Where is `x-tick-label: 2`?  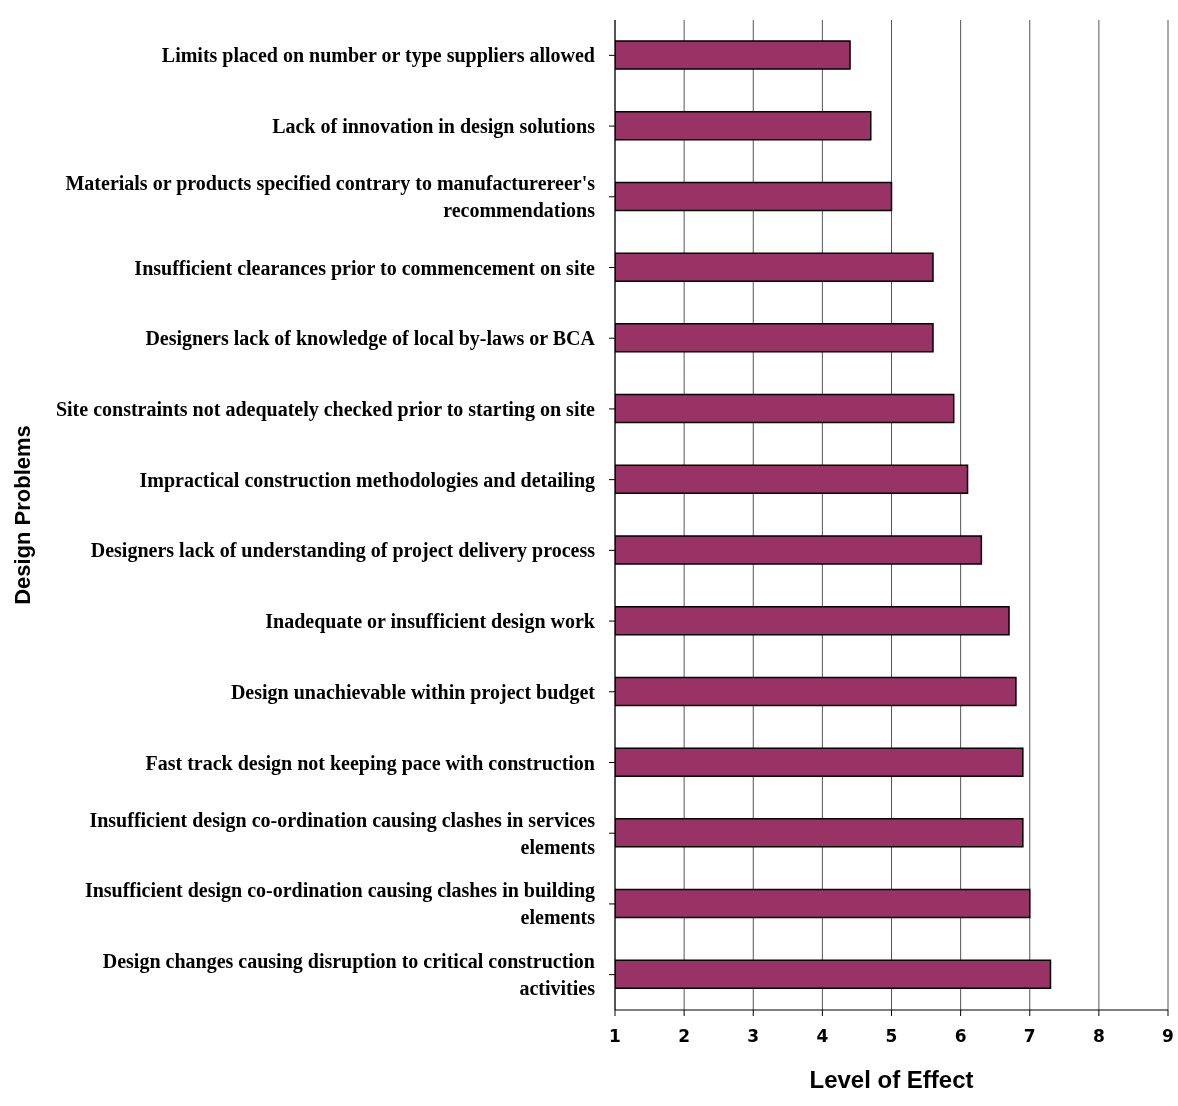 x-tick-label: 2 is located at coordinates (684, 1036).